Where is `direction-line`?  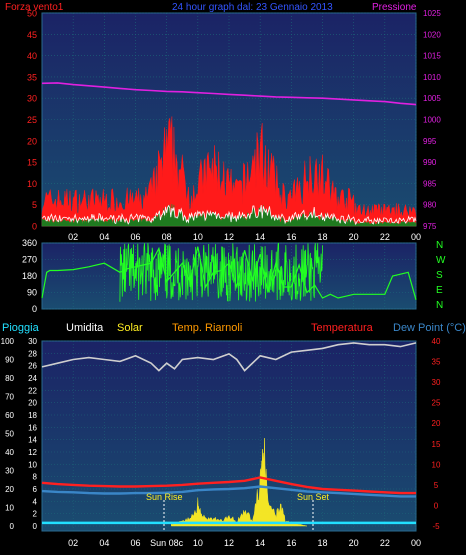
direction-line is located at coordinates (229, 273).